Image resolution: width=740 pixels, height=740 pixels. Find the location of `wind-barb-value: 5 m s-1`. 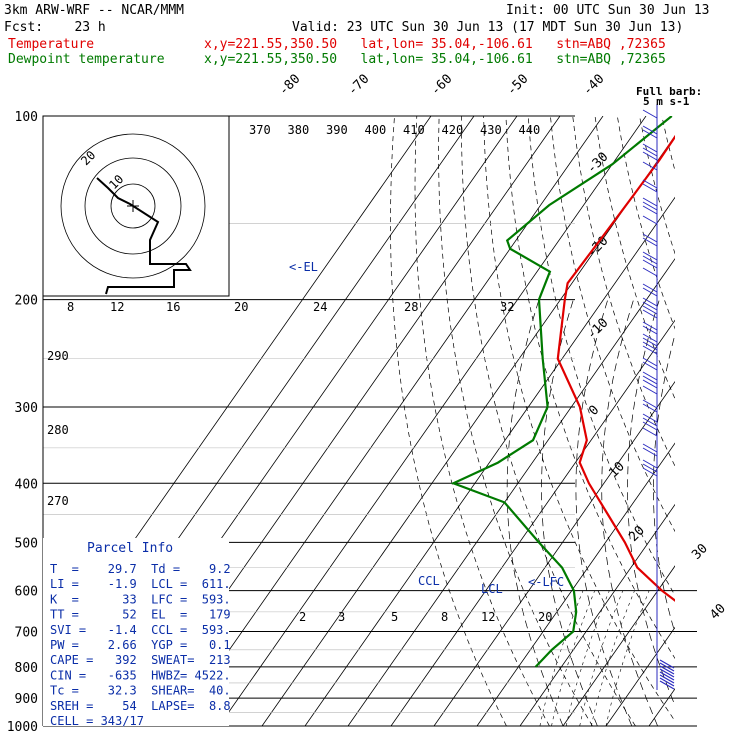

wind-barb-value: 5 m s-1 is located at coordinates (666, 101).